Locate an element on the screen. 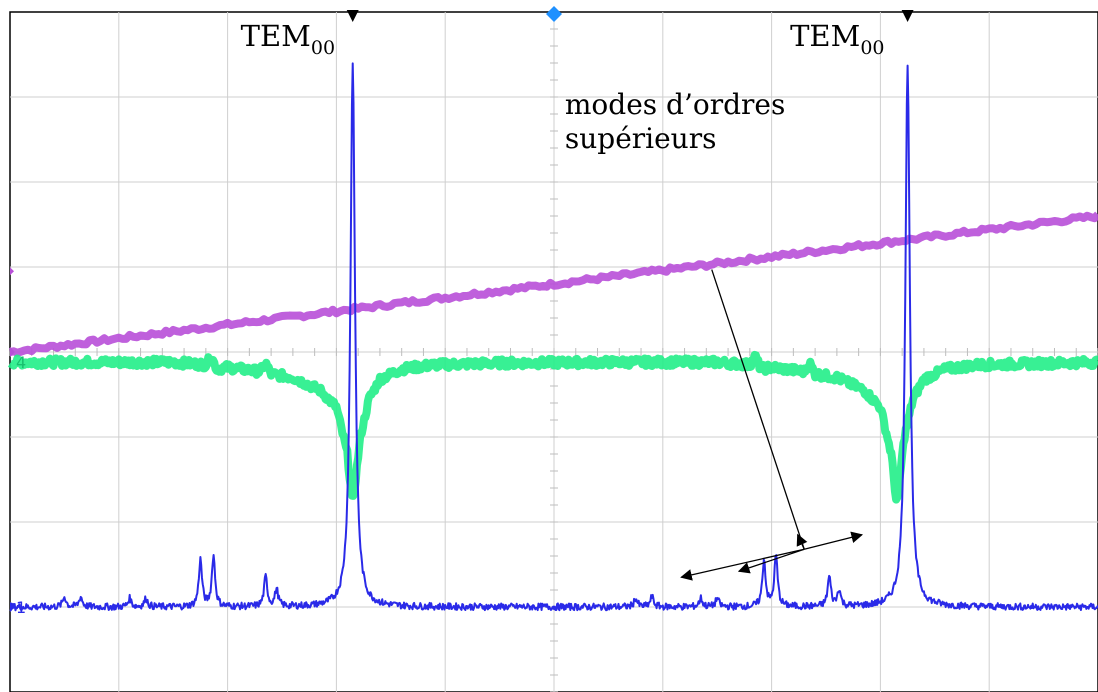  trigger-marker is located at coordinates (554, 14).